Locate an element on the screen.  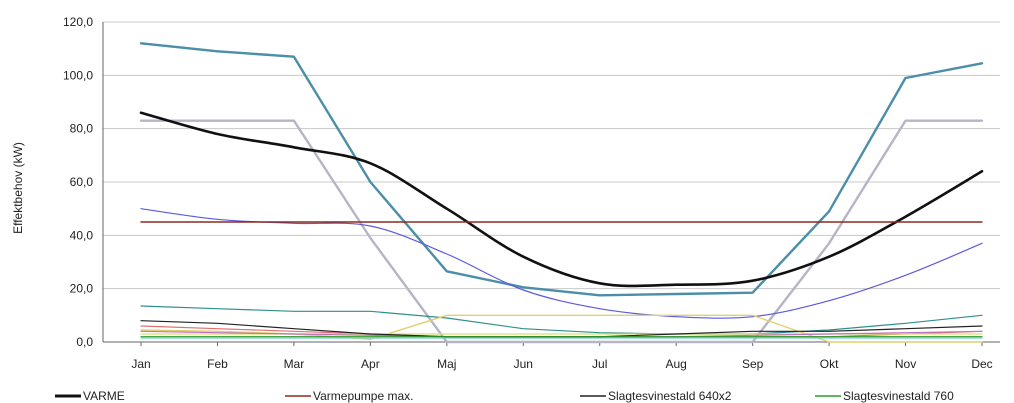
x-tick-label: Jun is located at coordinates (523, 364).